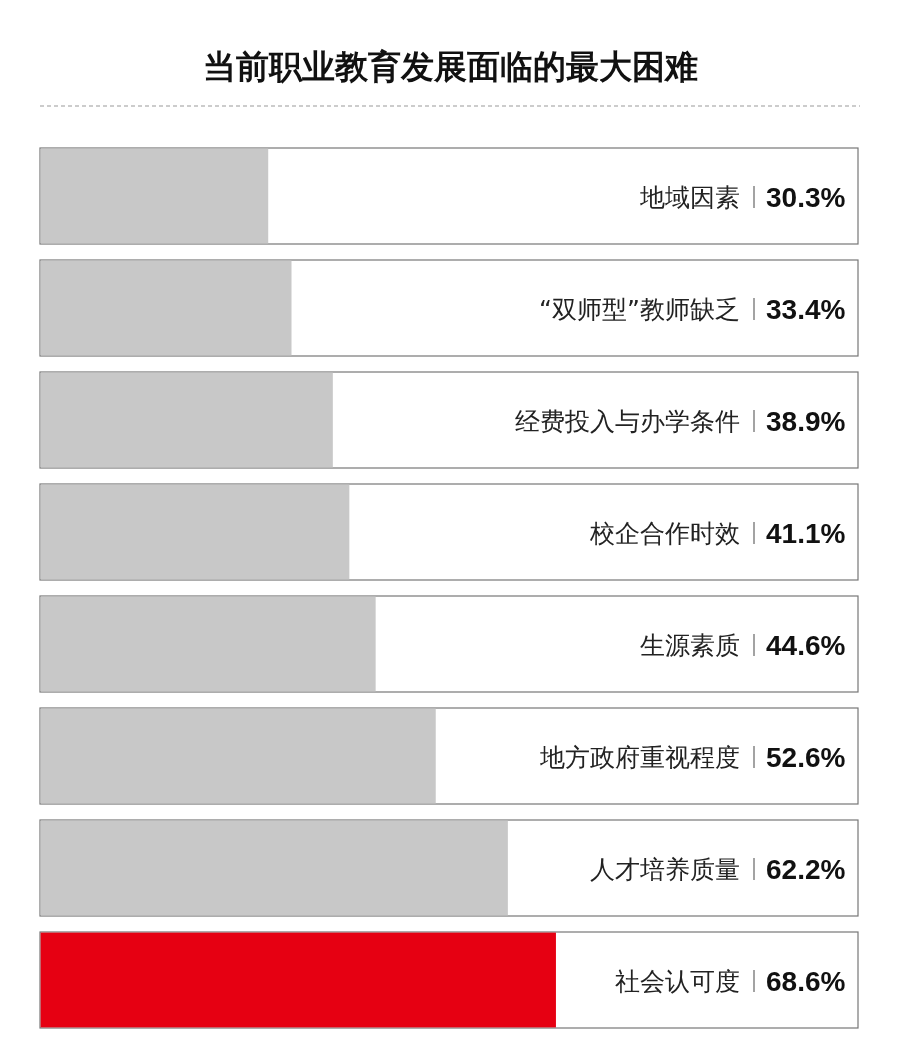 The image size is (900, 1049). I want to click on data-label: 62.2%, so click(806, 869).